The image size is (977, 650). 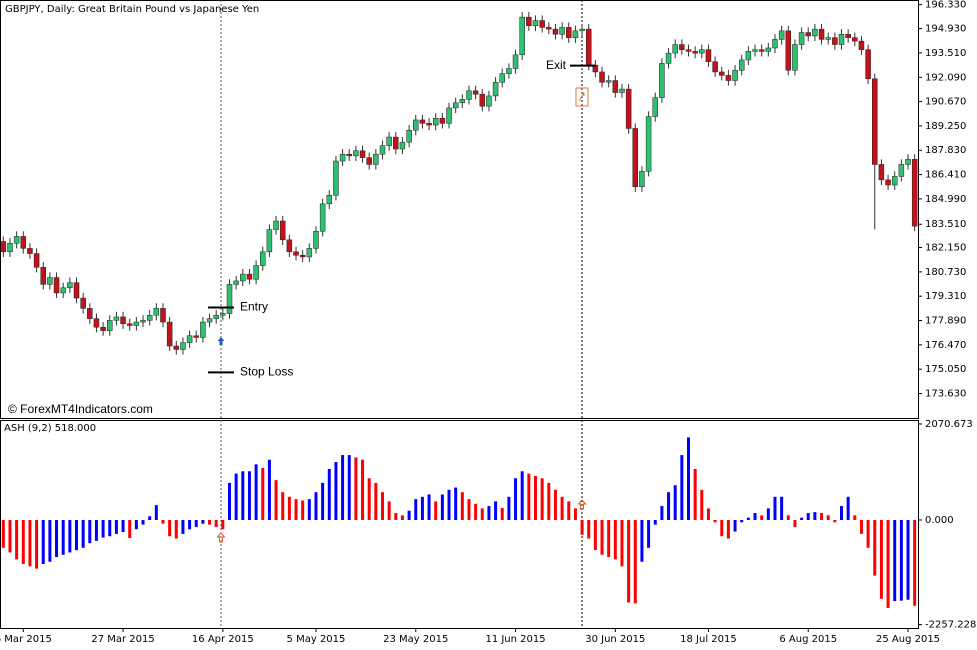 What do you see at coordinates (945, 345) in the screenshot?
I see `y-tick-label: 176.470` at bounding box center [945, 345].